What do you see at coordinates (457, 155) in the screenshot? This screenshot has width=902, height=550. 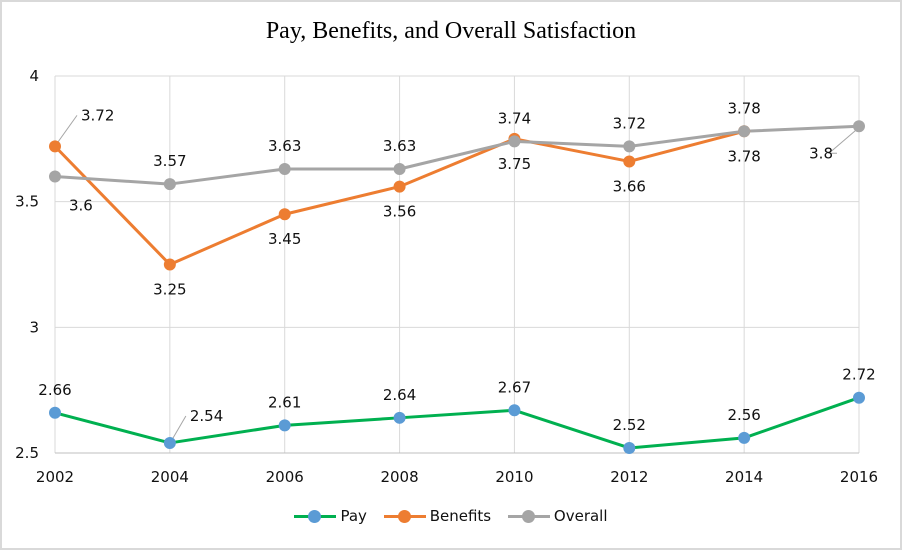 I see `series-line-overall` at bounding box center [457, 155].